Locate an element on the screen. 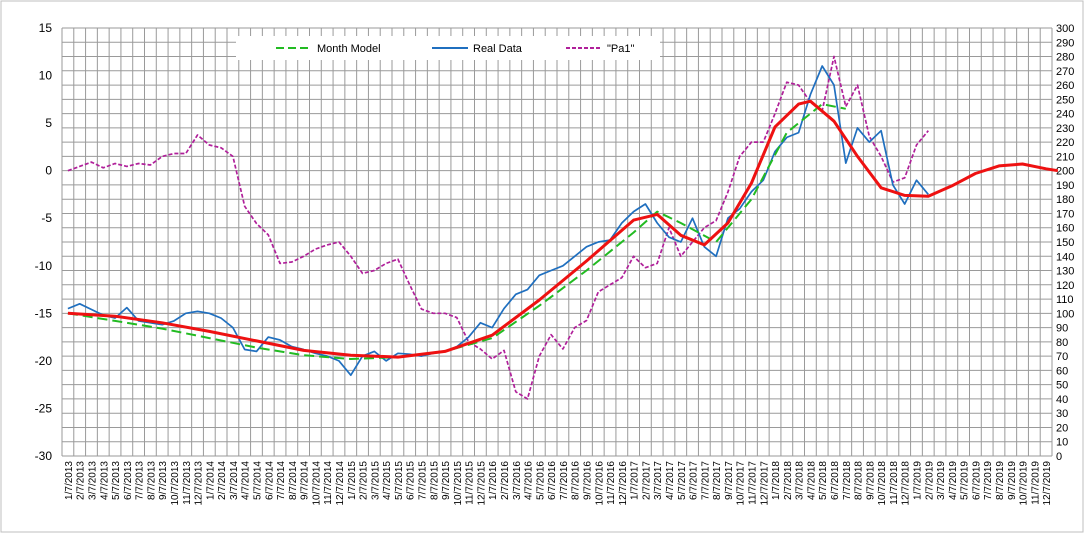 The height and width of the screenshot is (533, 1084). x-tick-label: 2/7/2015 is located at coordinates (364, 480).